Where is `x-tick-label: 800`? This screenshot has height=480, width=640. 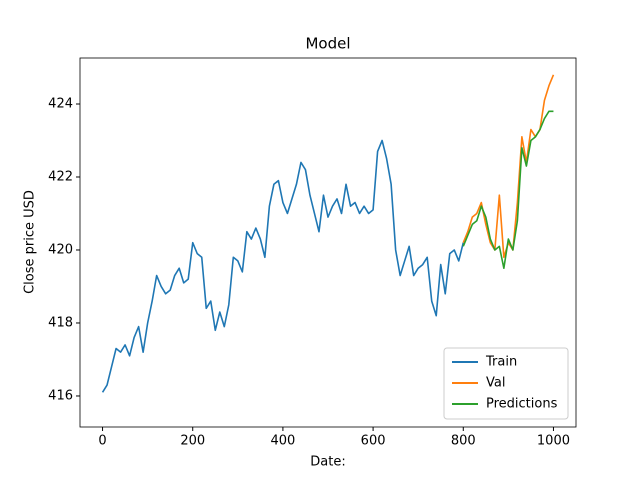
x-tick-label: 800 is located at coordinates (463, 441).